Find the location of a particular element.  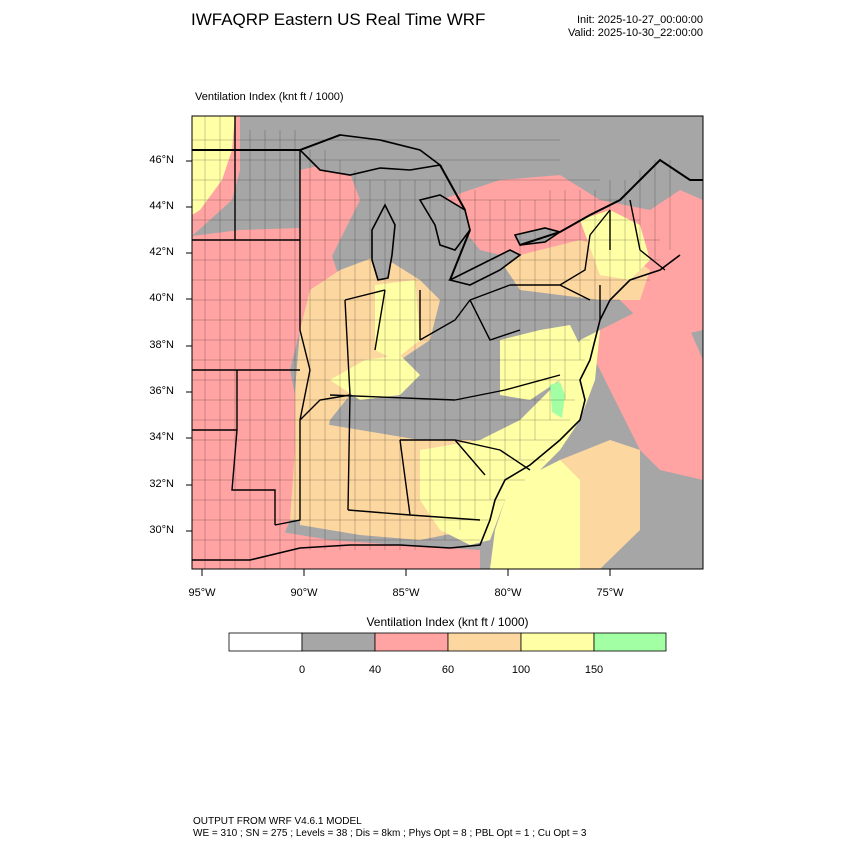

lon-label-95: 95°W is located at coordinates (202, 593).